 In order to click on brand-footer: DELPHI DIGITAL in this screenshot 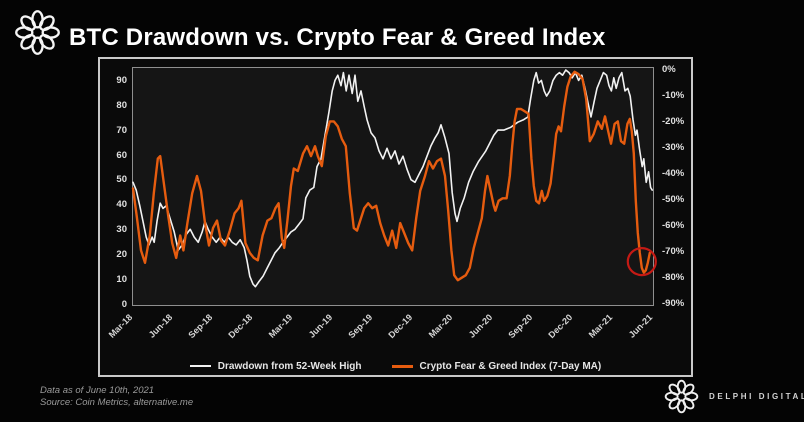, I will do `click(734, 396)`.